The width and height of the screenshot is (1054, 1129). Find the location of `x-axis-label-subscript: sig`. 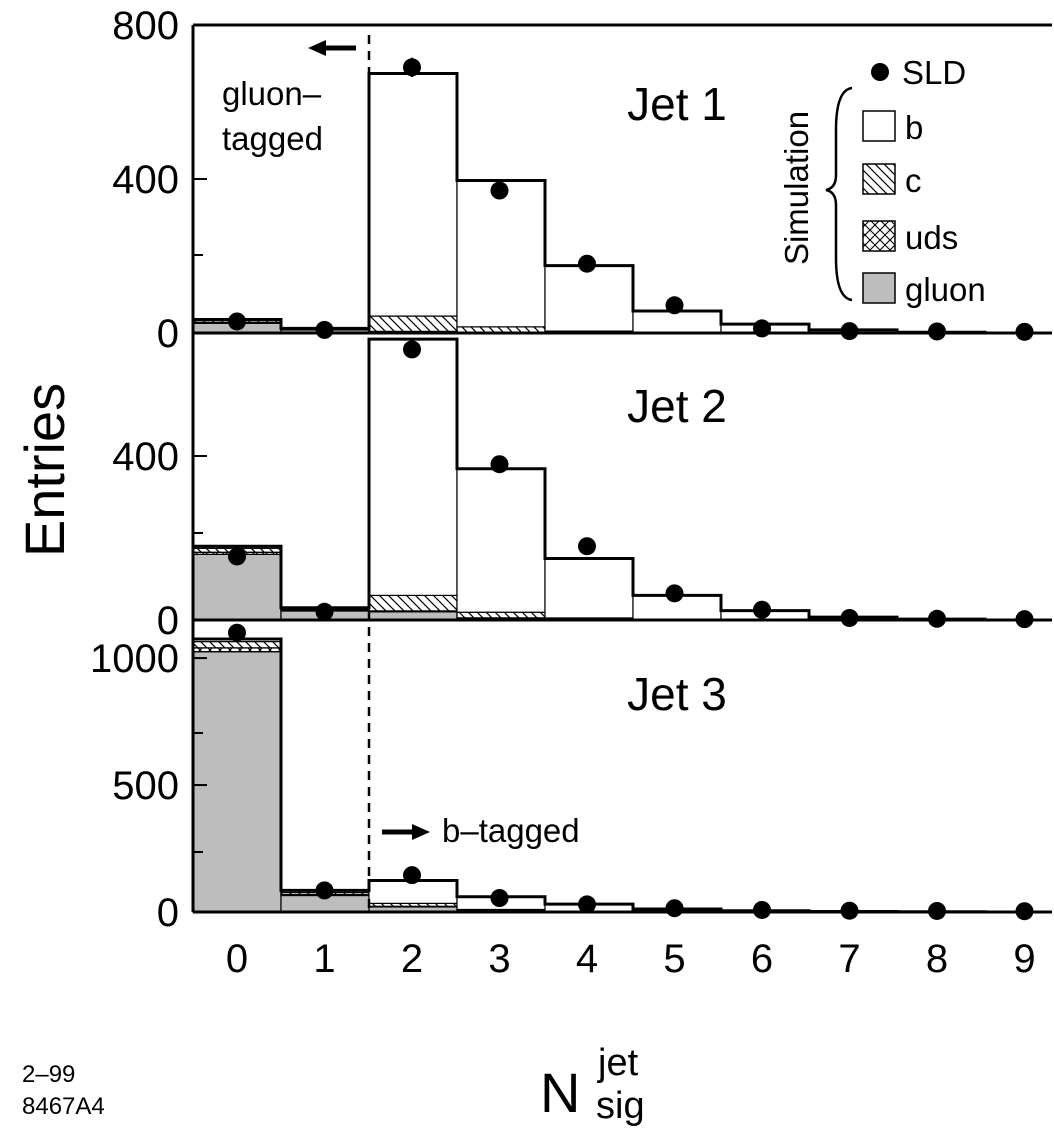

x-axis-label-subscript: sig is located at coordinates (620, 1106).